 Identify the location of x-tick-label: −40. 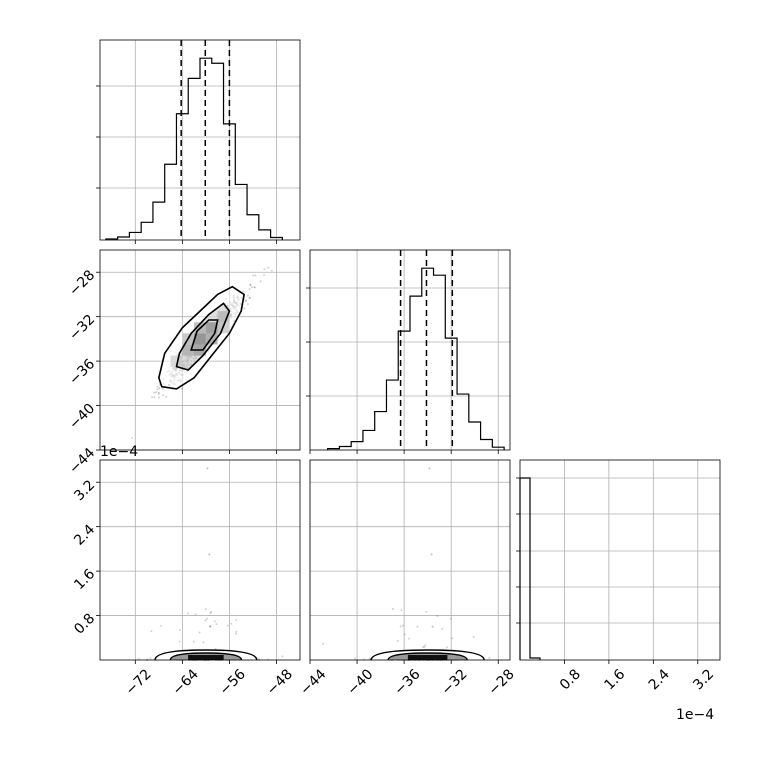
(360, 682).